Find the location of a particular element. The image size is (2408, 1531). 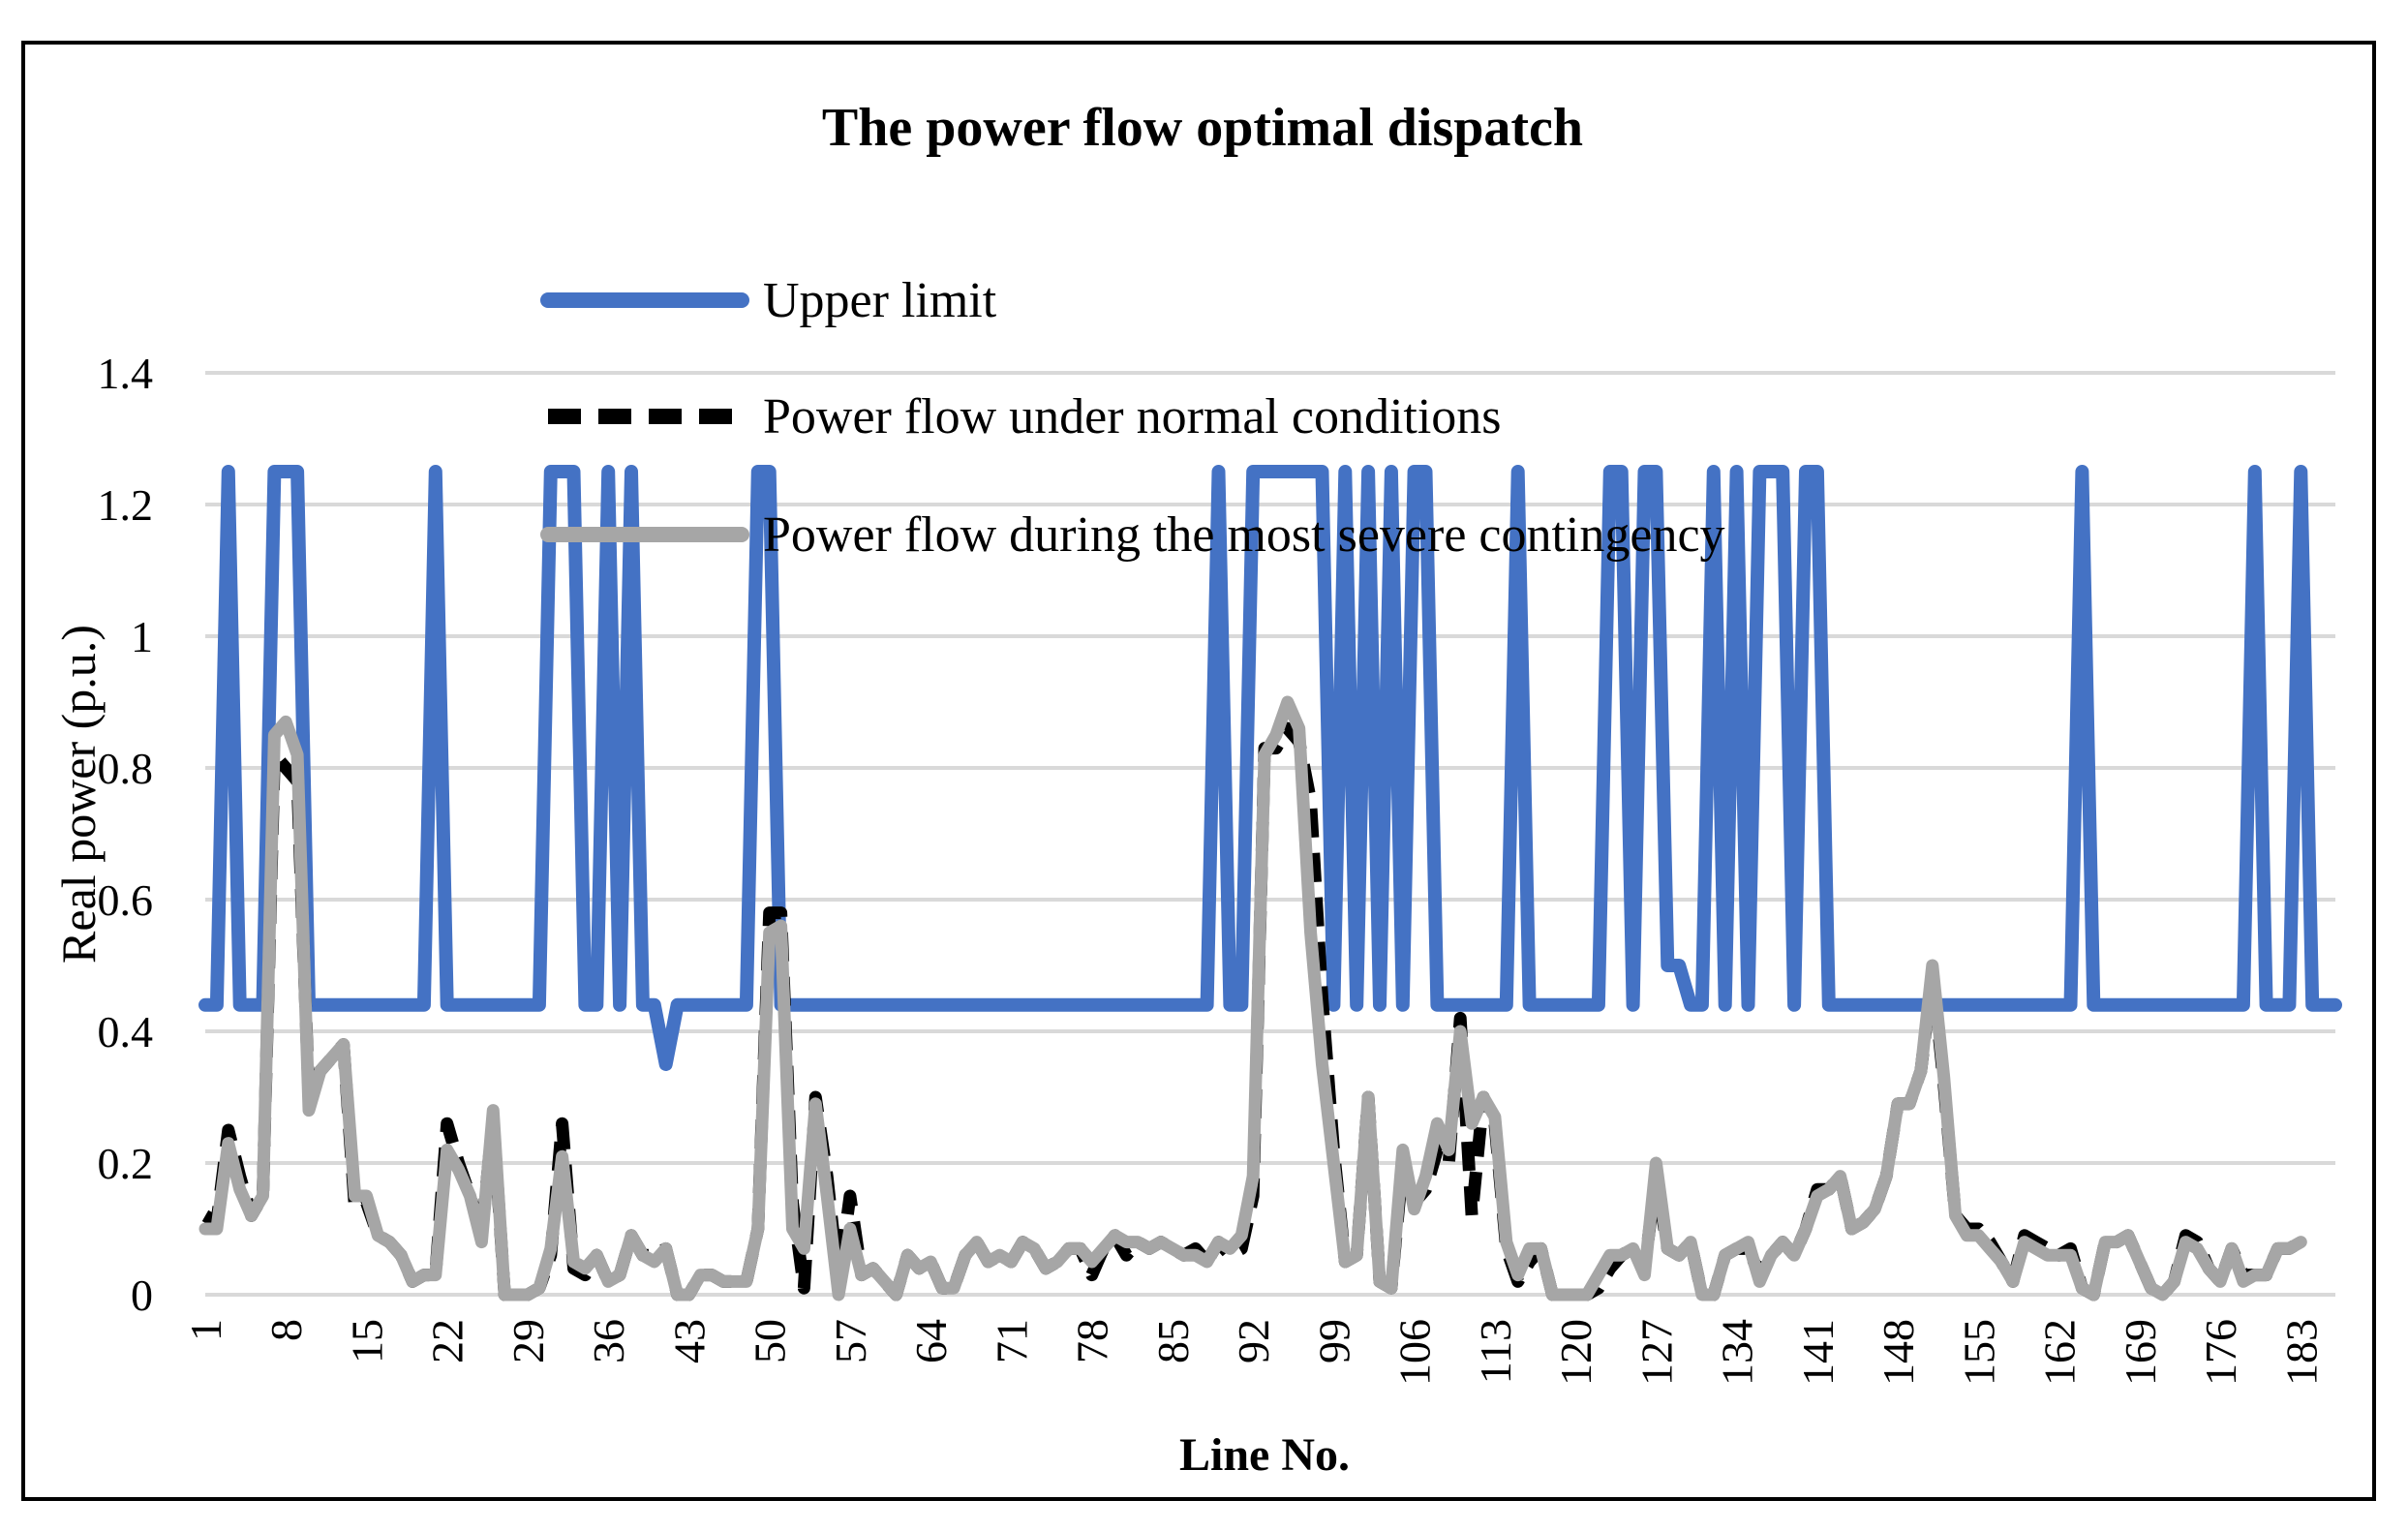

x-tick-label: 134 is located at coordinates (1738, 1352).